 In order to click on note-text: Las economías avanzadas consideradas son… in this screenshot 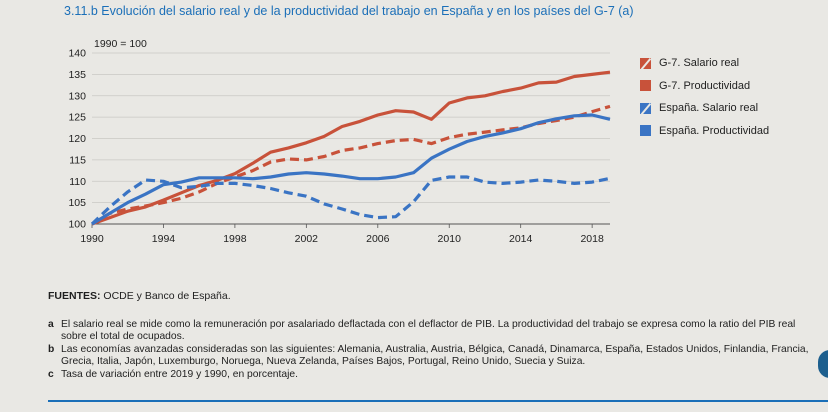, I will do `click(435, 355)`.